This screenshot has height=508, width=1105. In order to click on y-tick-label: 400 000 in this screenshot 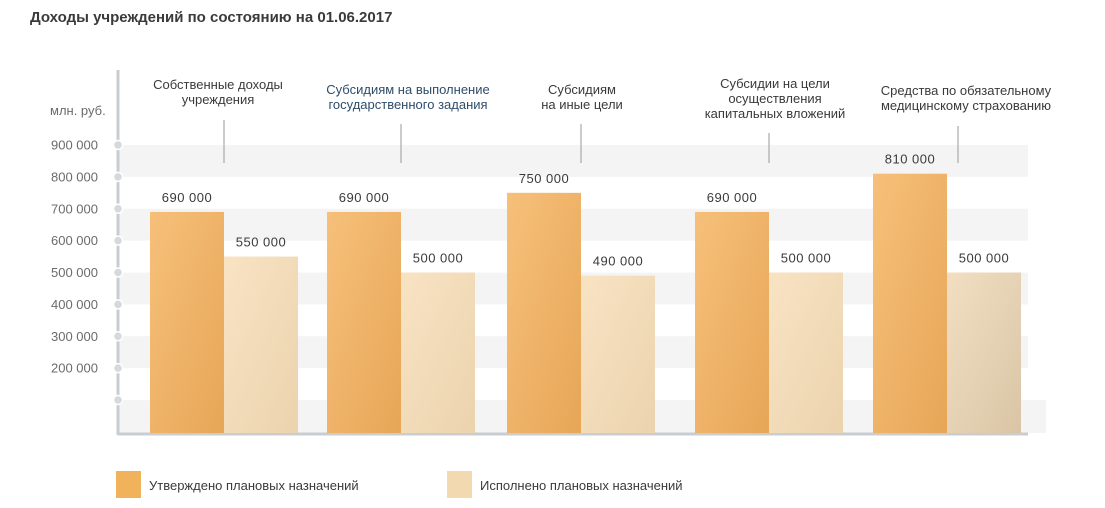, I will do `click(74, 304)`.